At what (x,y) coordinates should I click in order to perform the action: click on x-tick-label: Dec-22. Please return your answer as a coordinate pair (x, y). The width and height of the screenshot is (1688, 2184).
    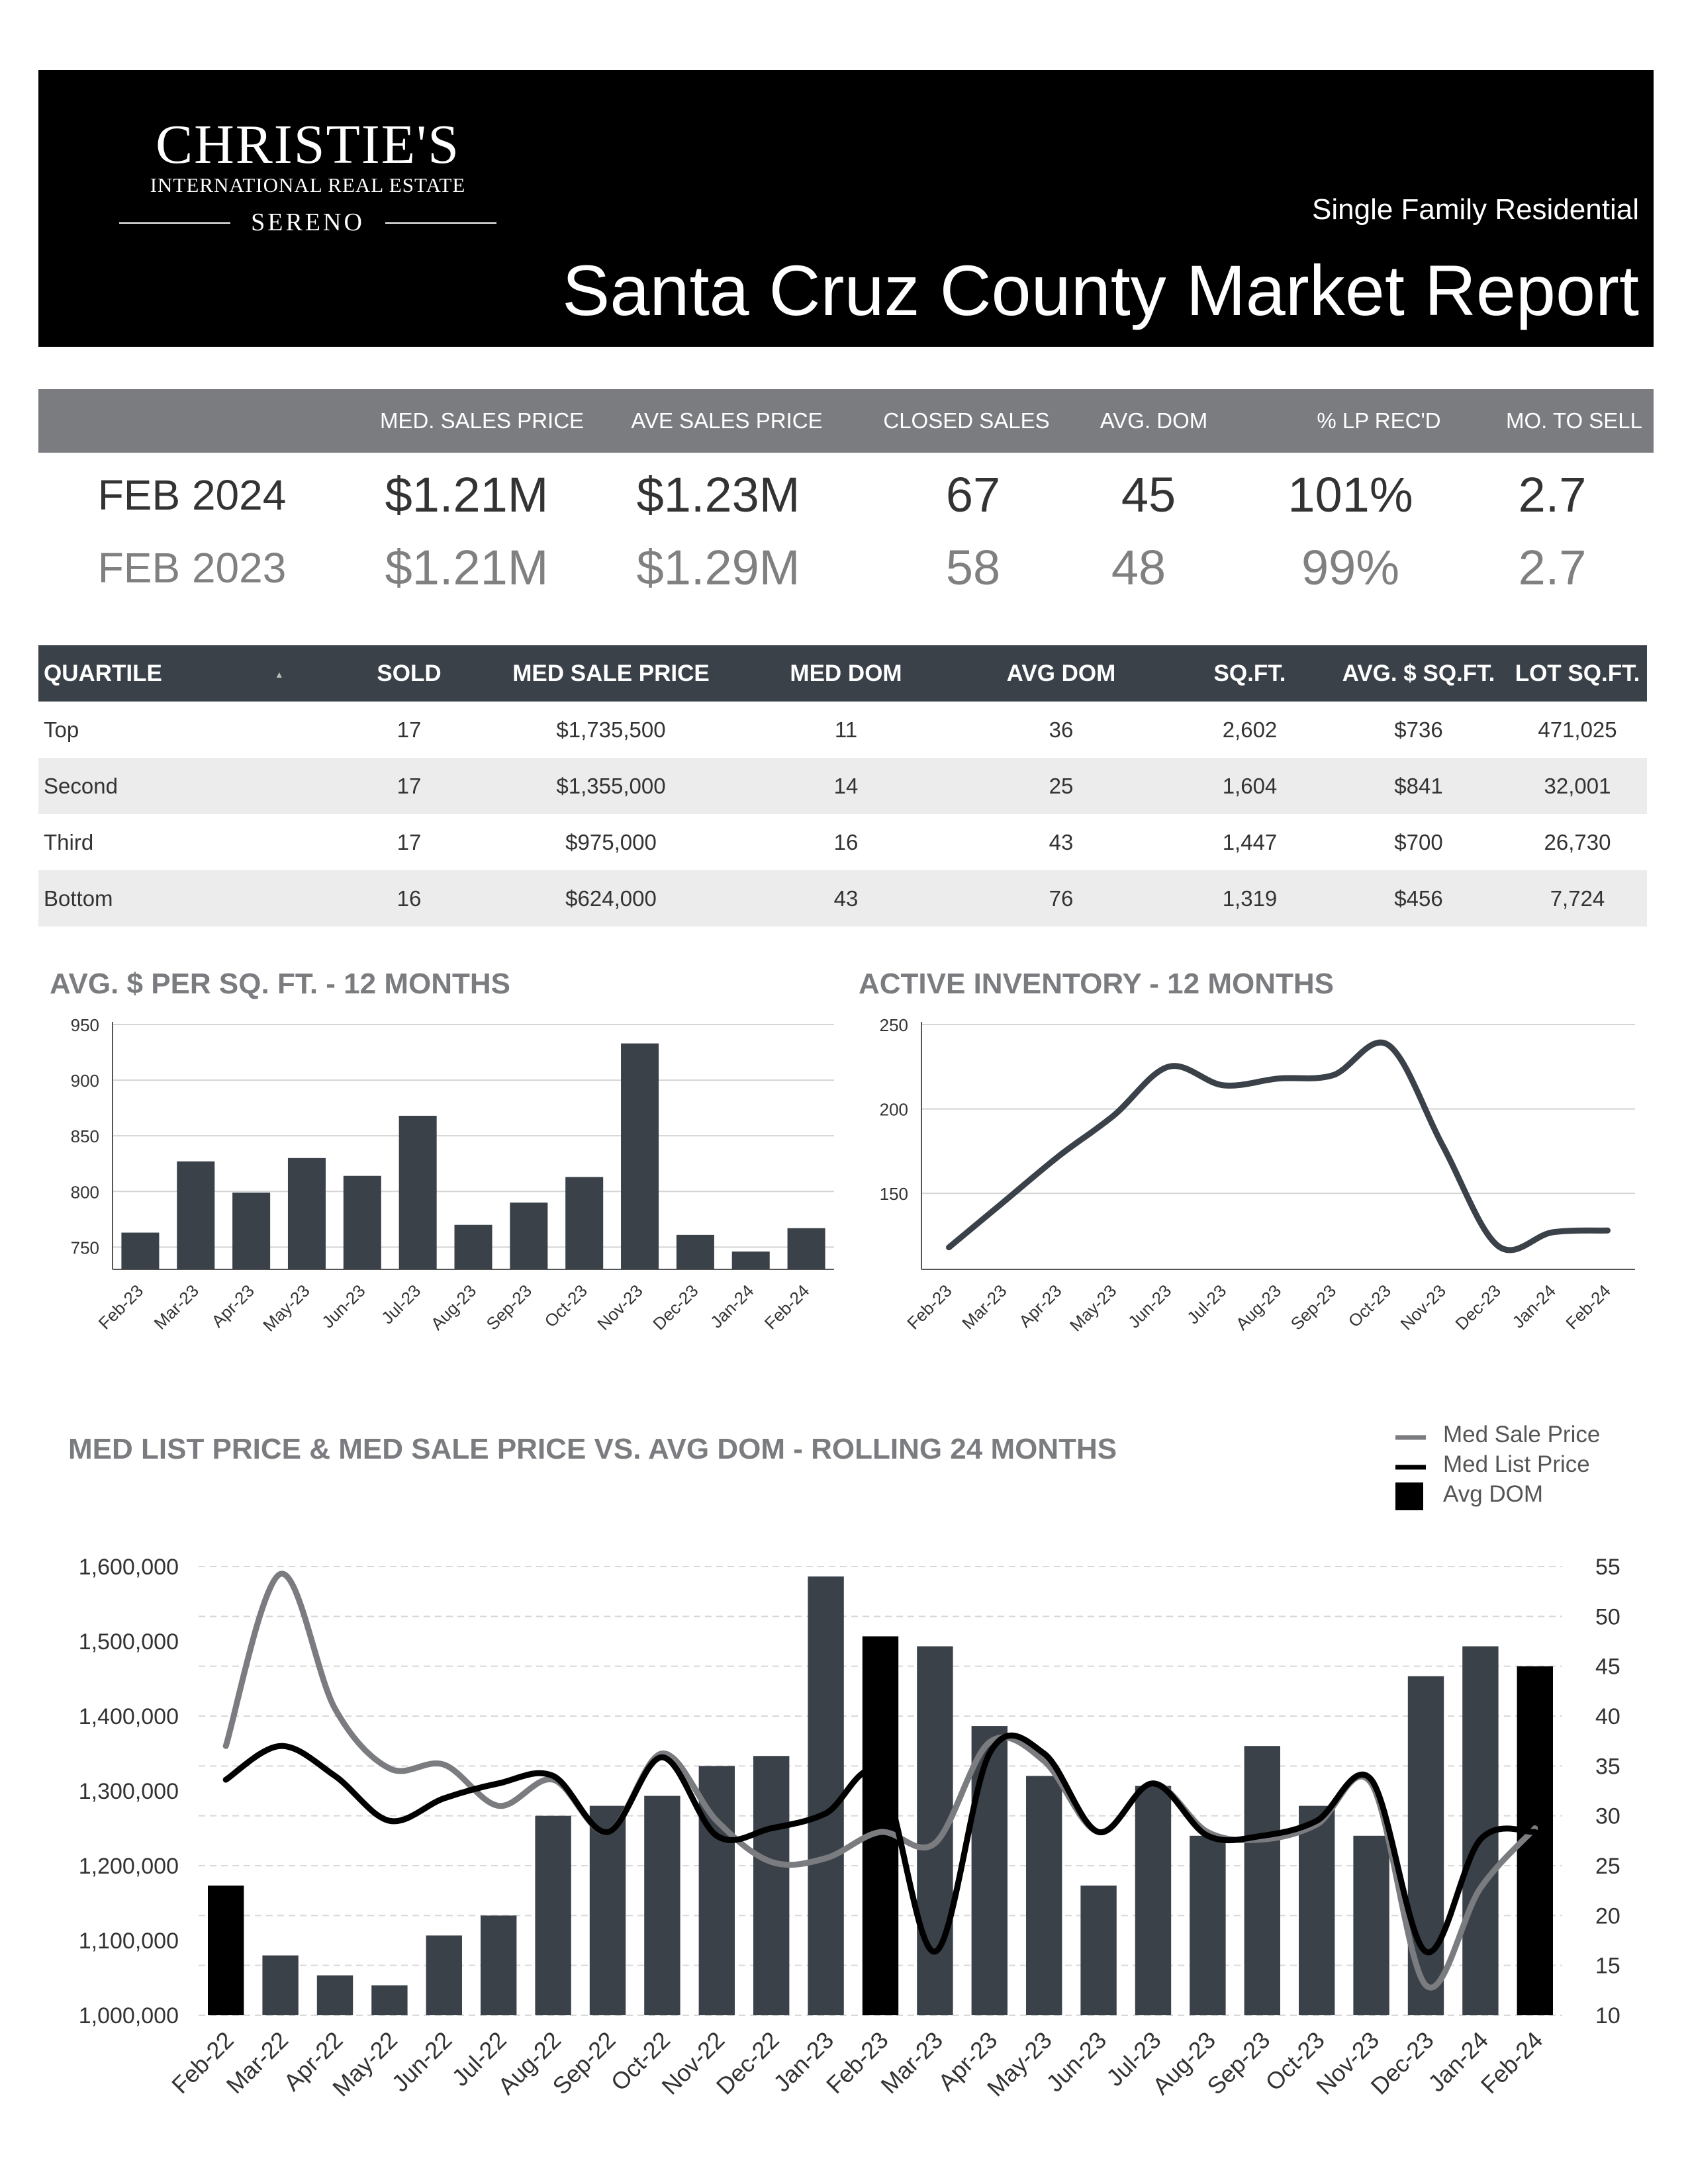
    Looking at the image, I should click on (747, 2063).